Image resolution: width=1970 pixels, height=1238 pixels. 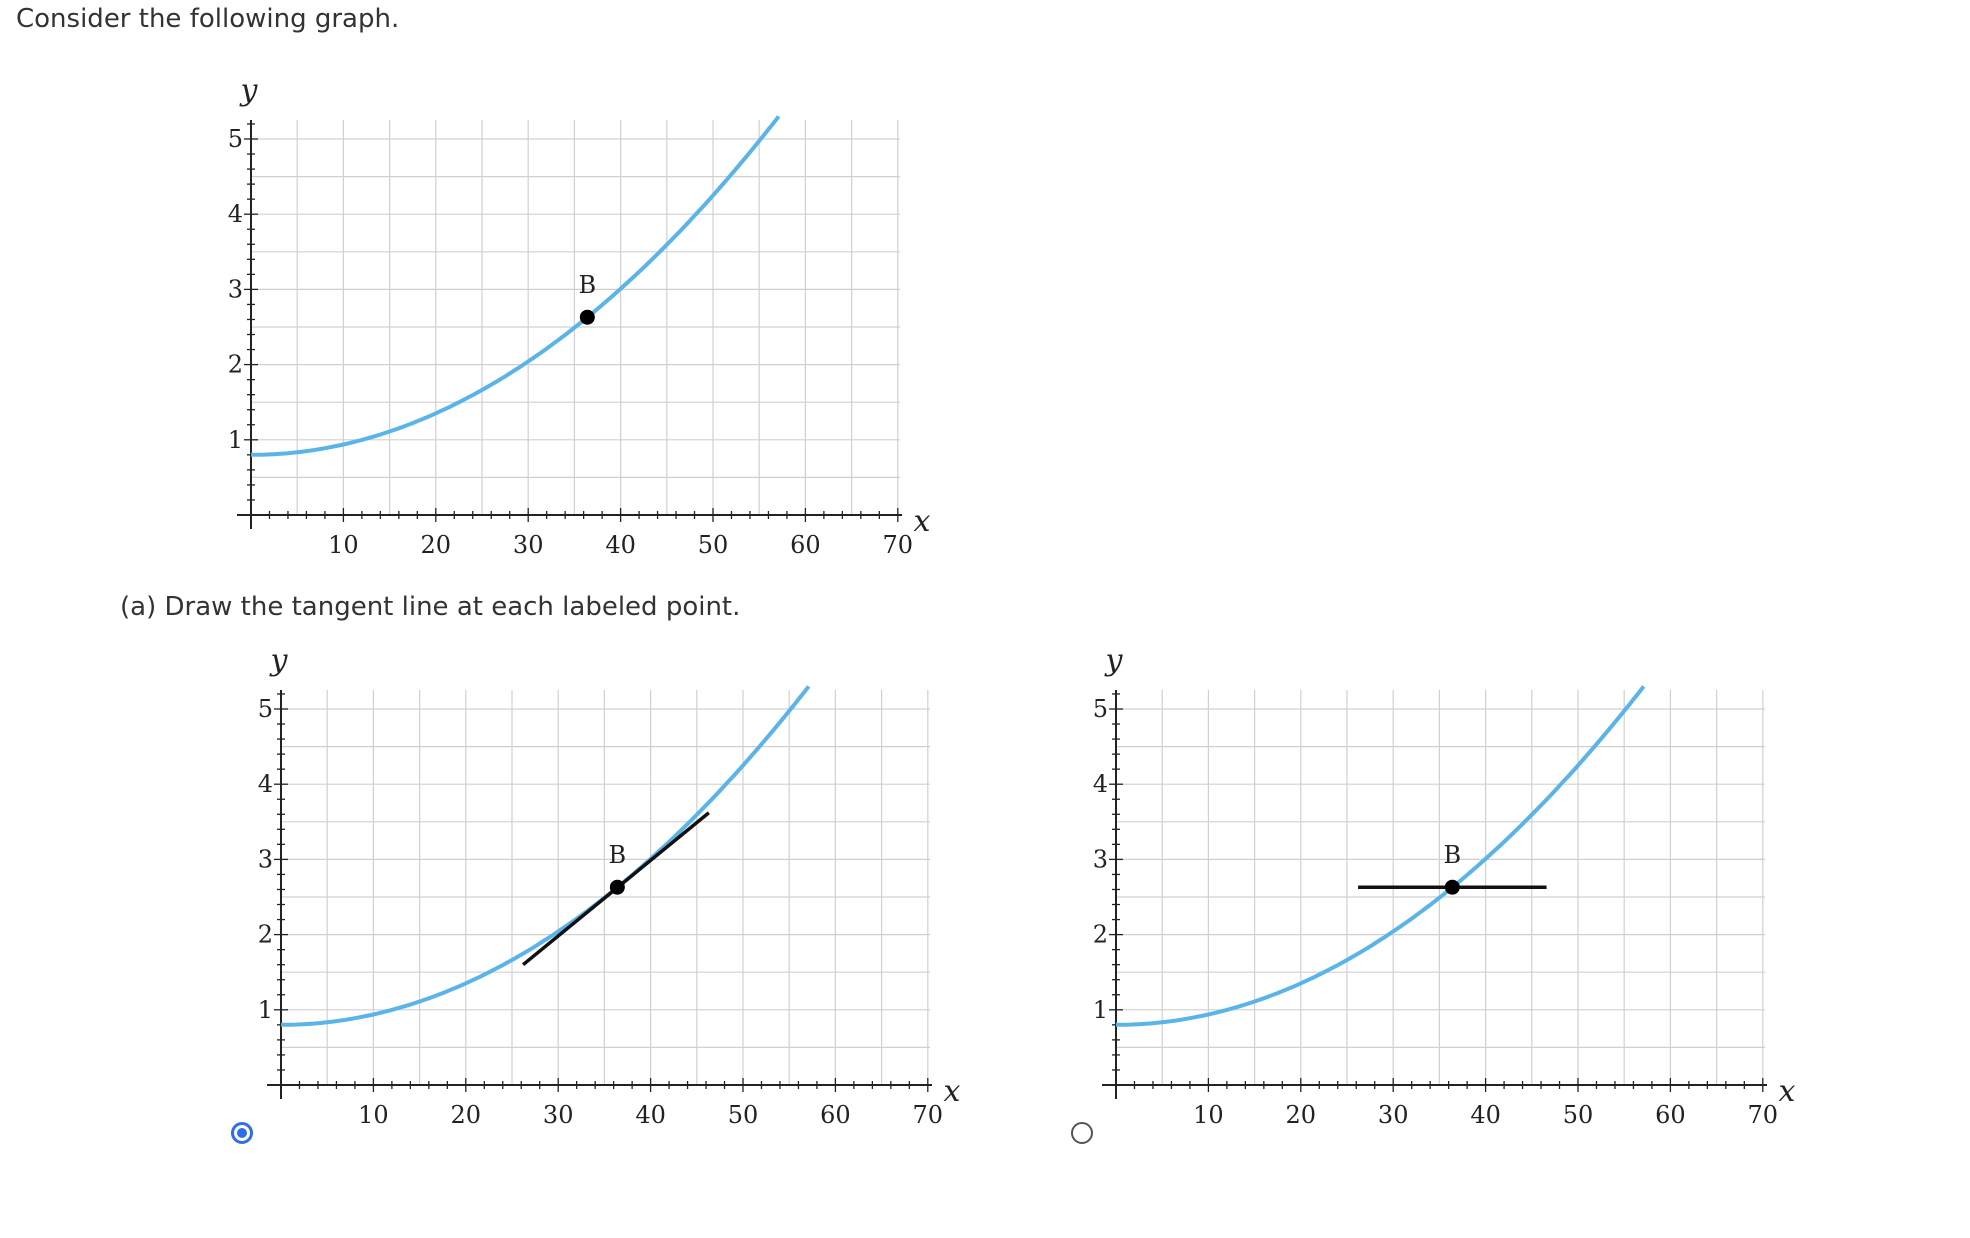 I want to click on chart0-x-tick-label-10: 10, so click(x=343, y=545).